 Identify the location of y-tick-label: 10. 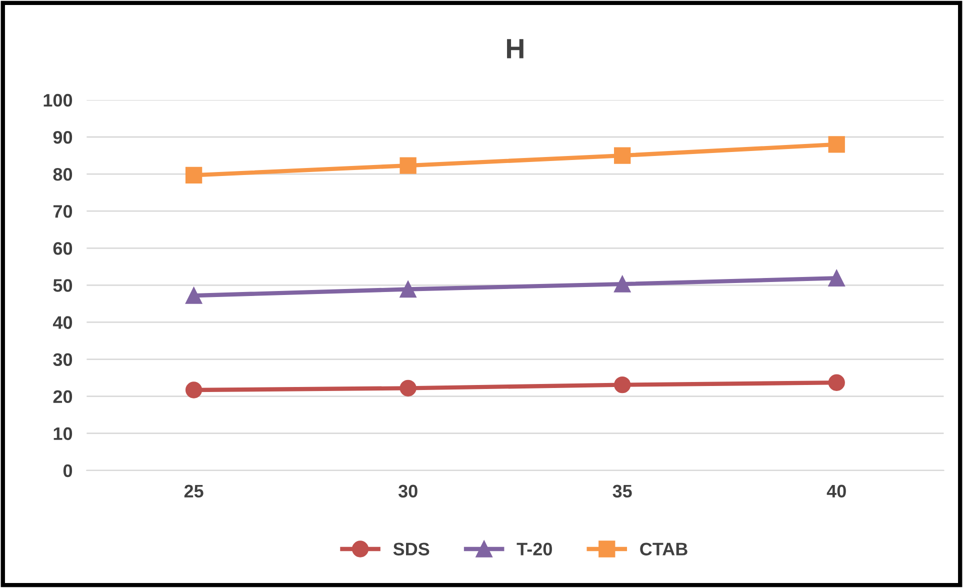
(63, 433).